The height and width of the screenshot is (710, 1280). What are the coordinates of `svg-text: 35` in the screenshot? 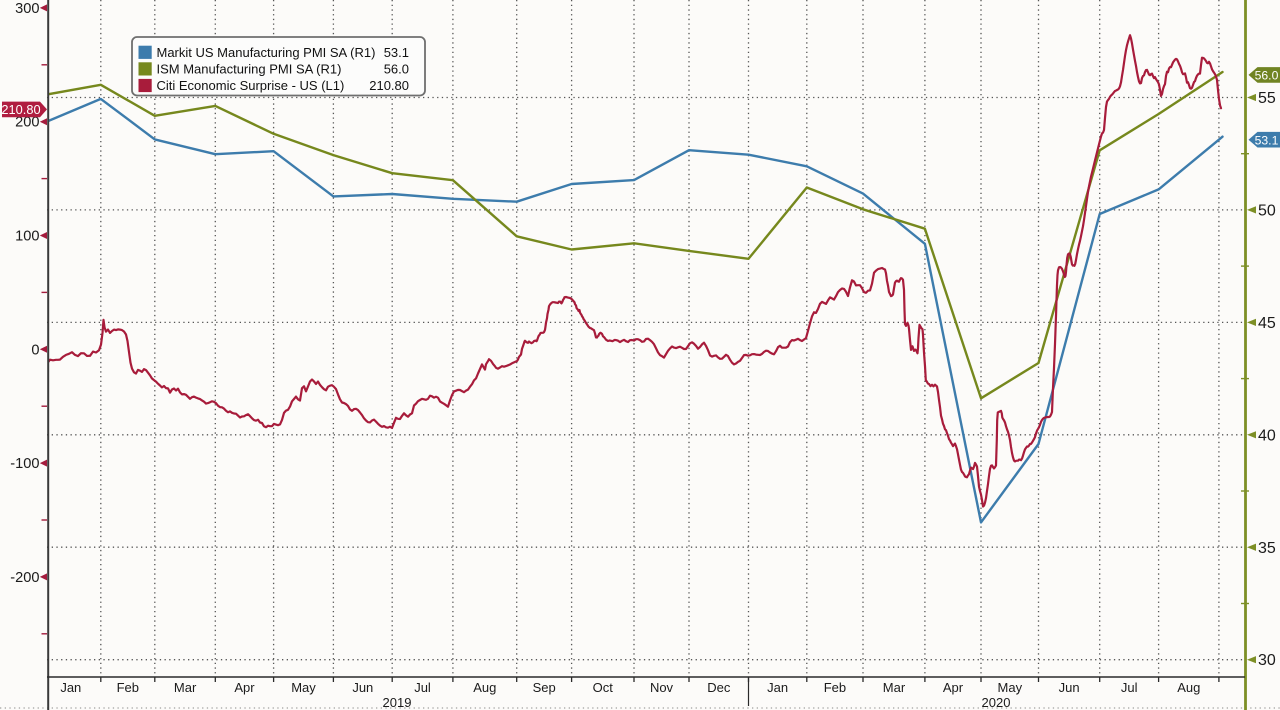 It's located at (1267, 548).